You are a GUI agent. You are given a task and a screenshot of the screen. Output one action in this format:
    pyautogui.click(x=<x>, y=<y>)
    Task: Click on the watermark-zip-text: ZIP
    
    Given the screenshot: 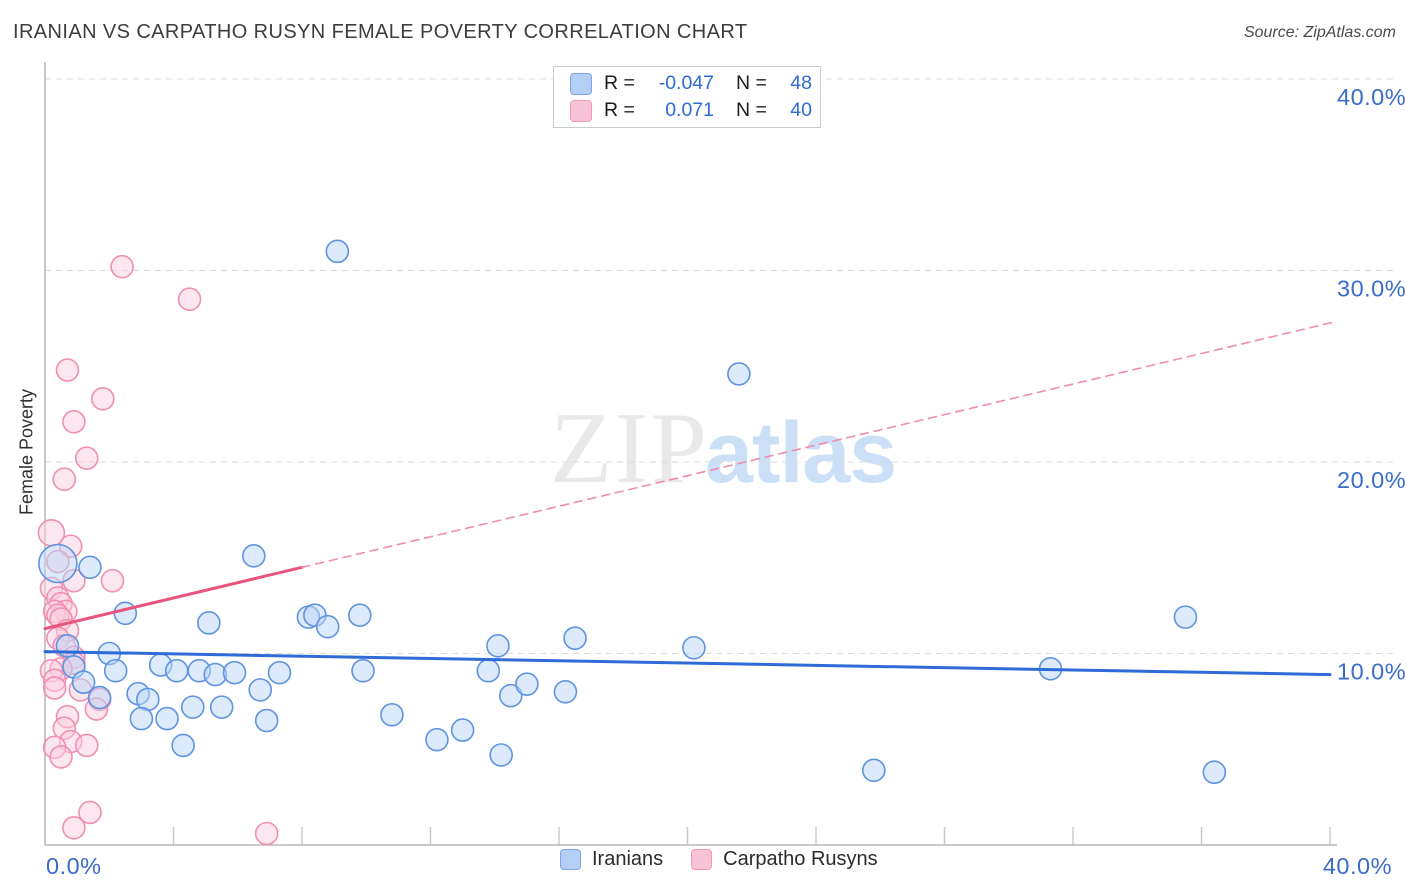 What is the action you would take?
    pyautogui.click(x=629, y=448)
    